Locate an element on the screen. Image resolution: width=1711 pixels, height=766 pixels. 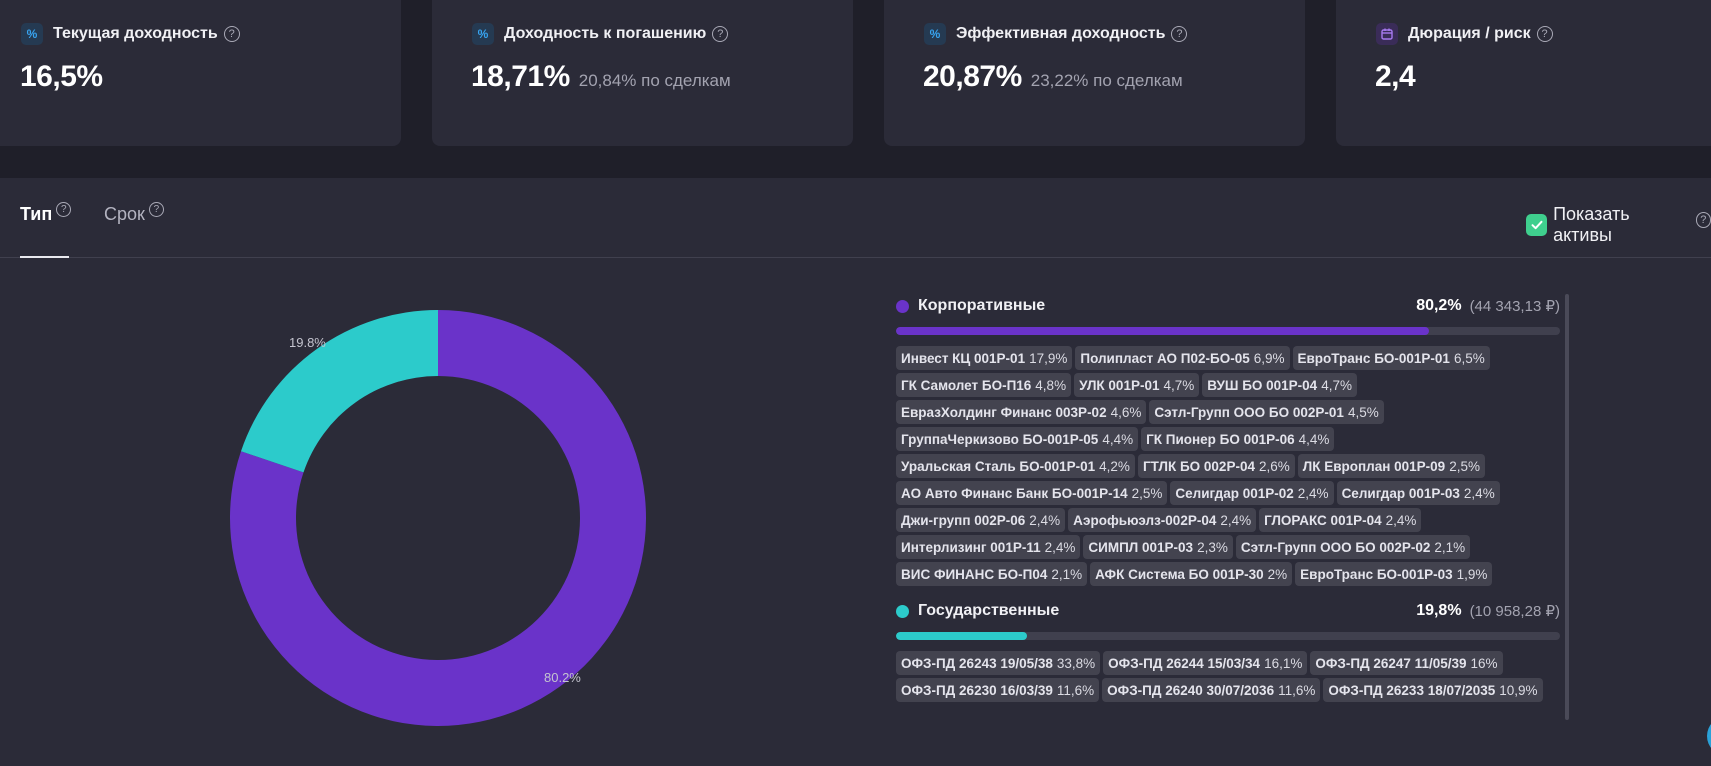
asset-chip: АФК Система БО 001Р-30 2% is located at coordinates (1191, 574).